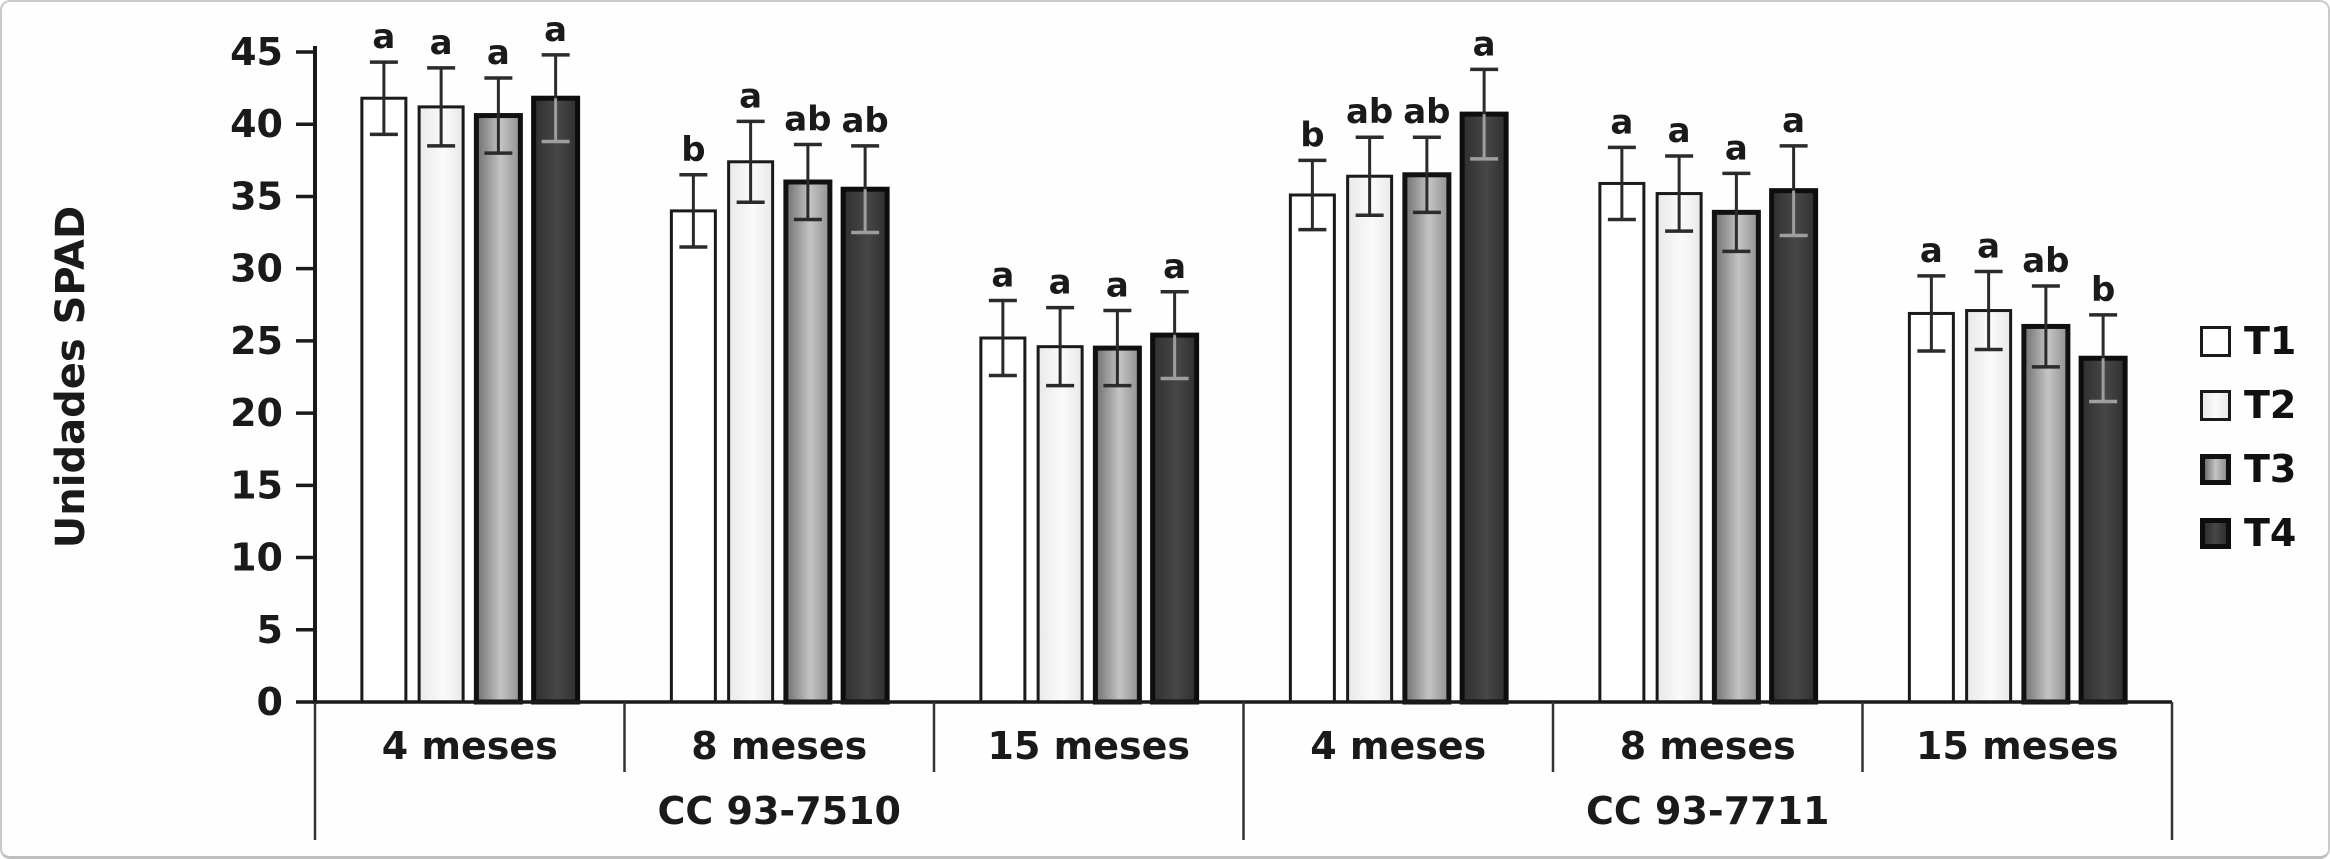 Image resolution: width=2330 pixels, height=859 pixels. I want to click on legend-label-t4: T4, so click(2270, 533).